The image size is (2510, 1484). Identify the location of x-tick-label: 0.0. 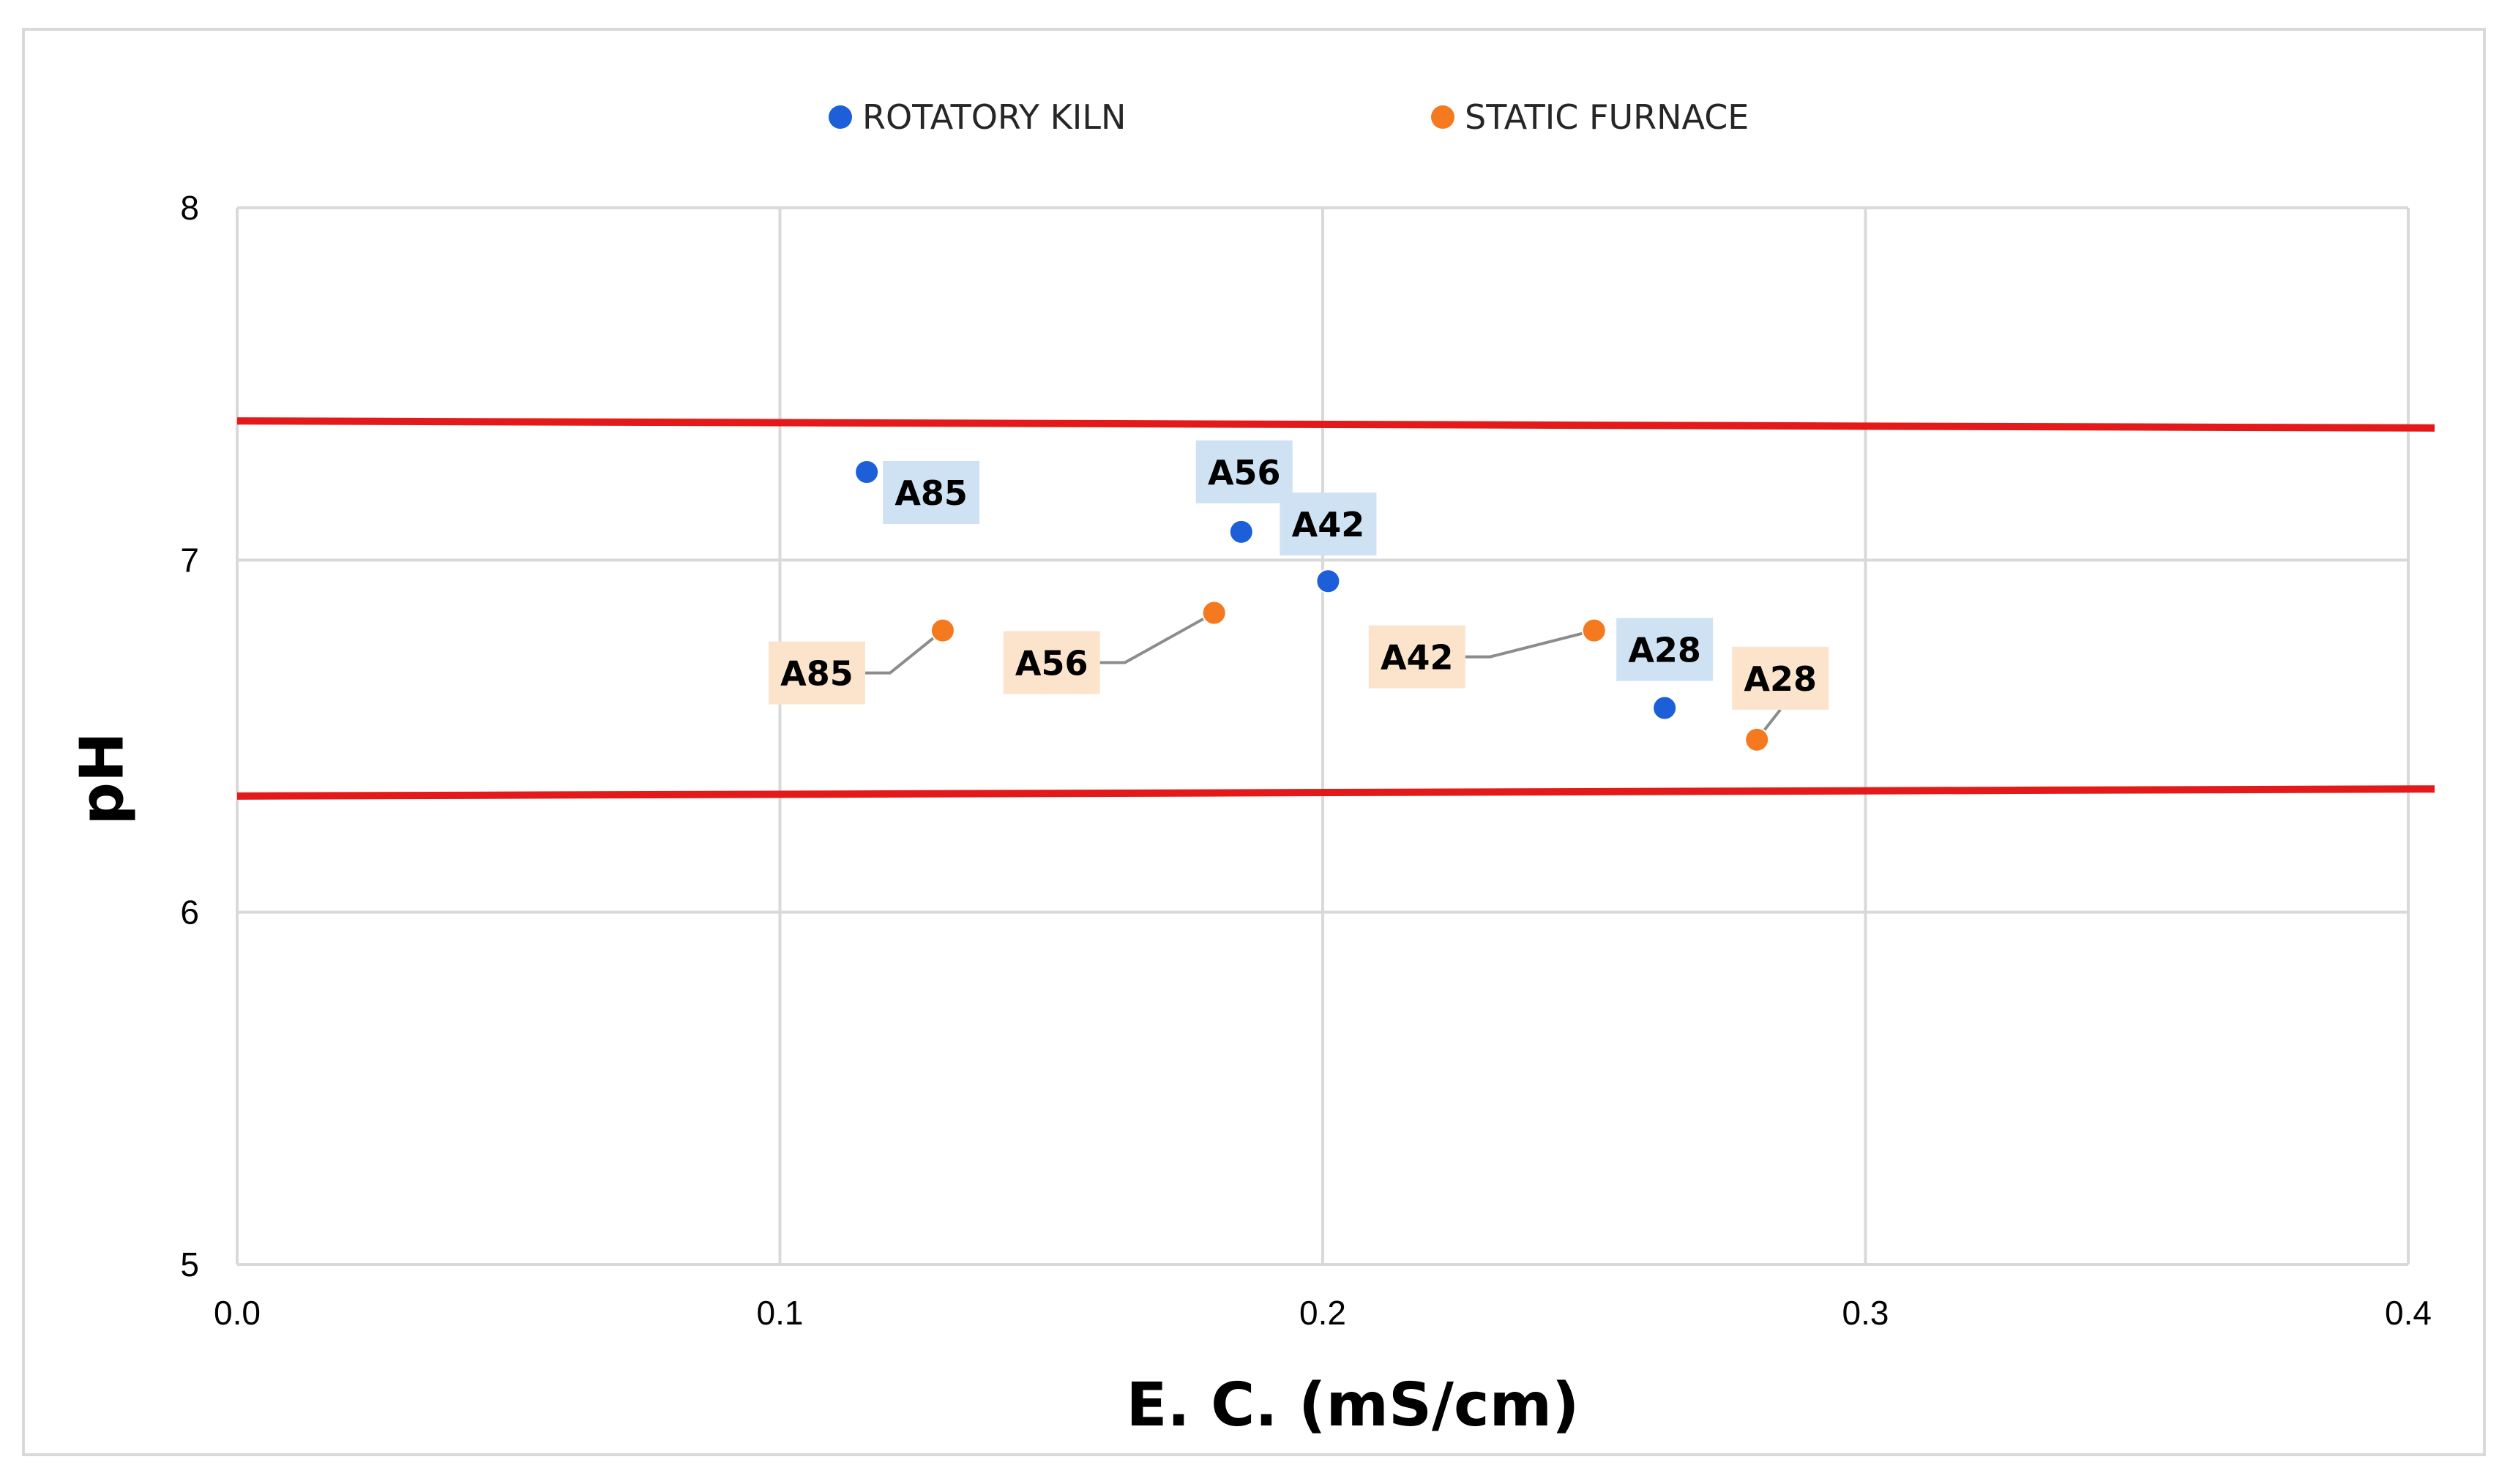
(237, 1313).